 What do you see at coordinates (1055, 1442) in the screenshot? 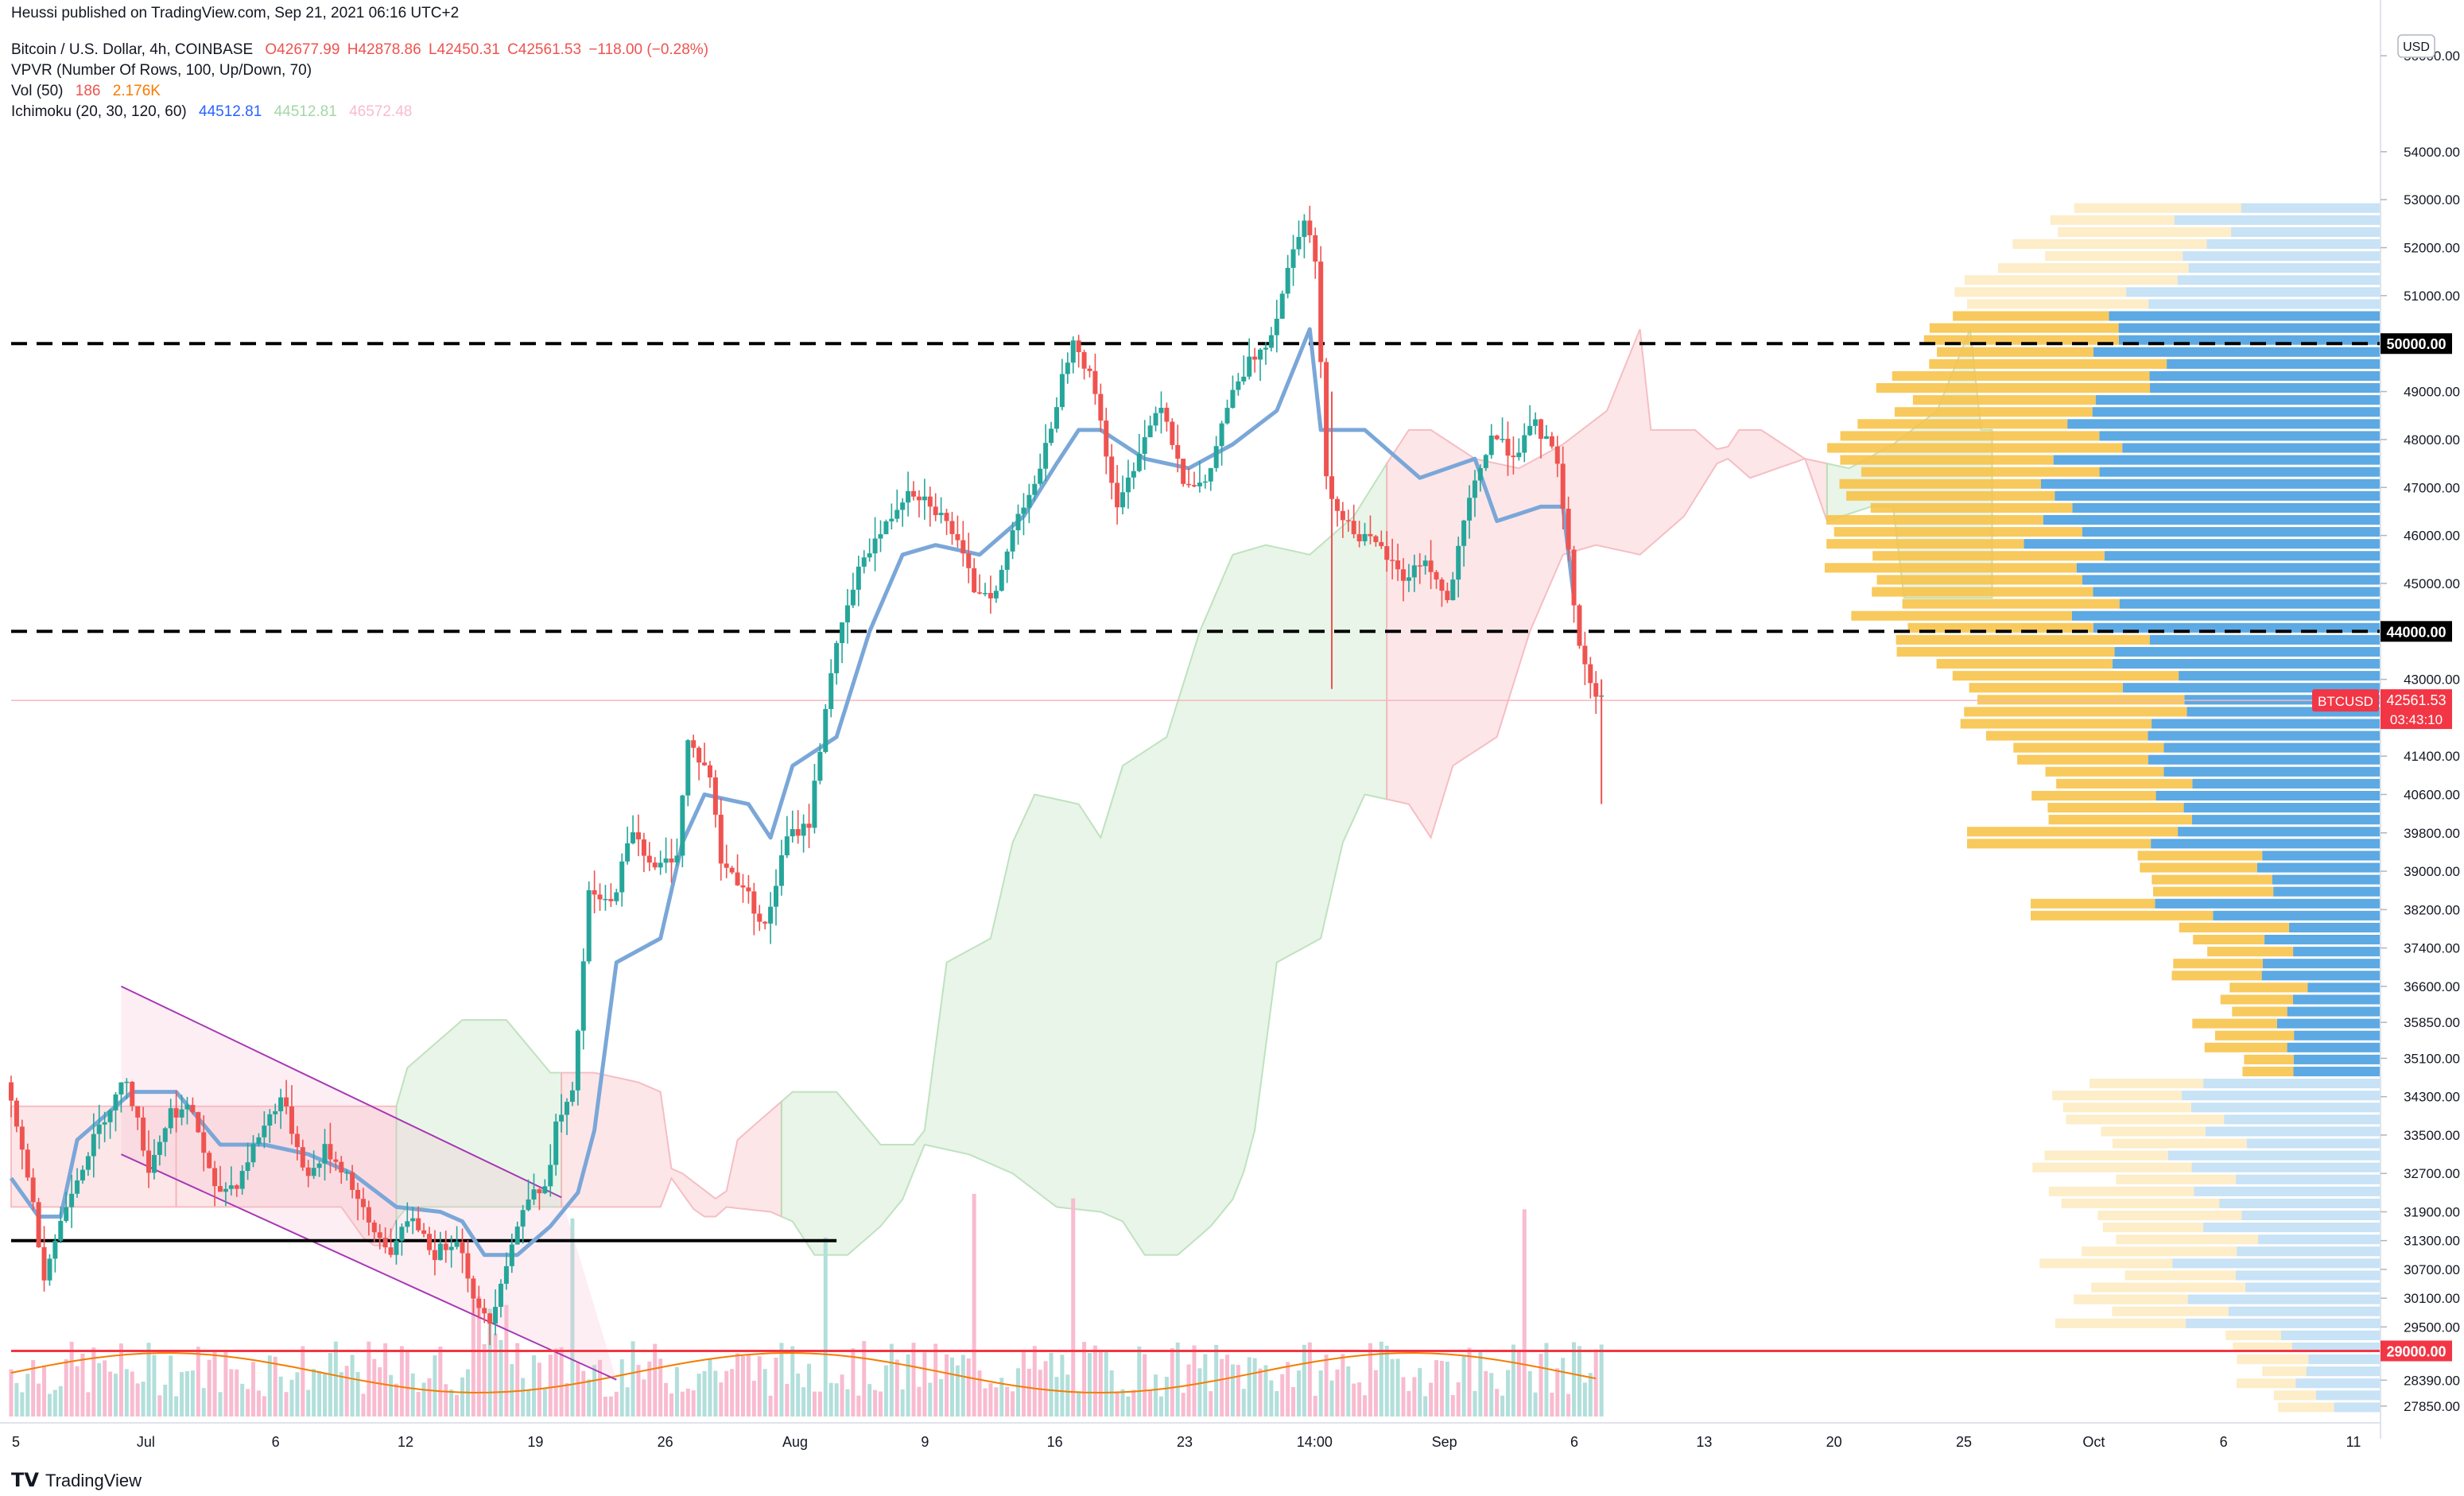
I see `time-tick-label: 16` at bounding box center [1055, 1442].